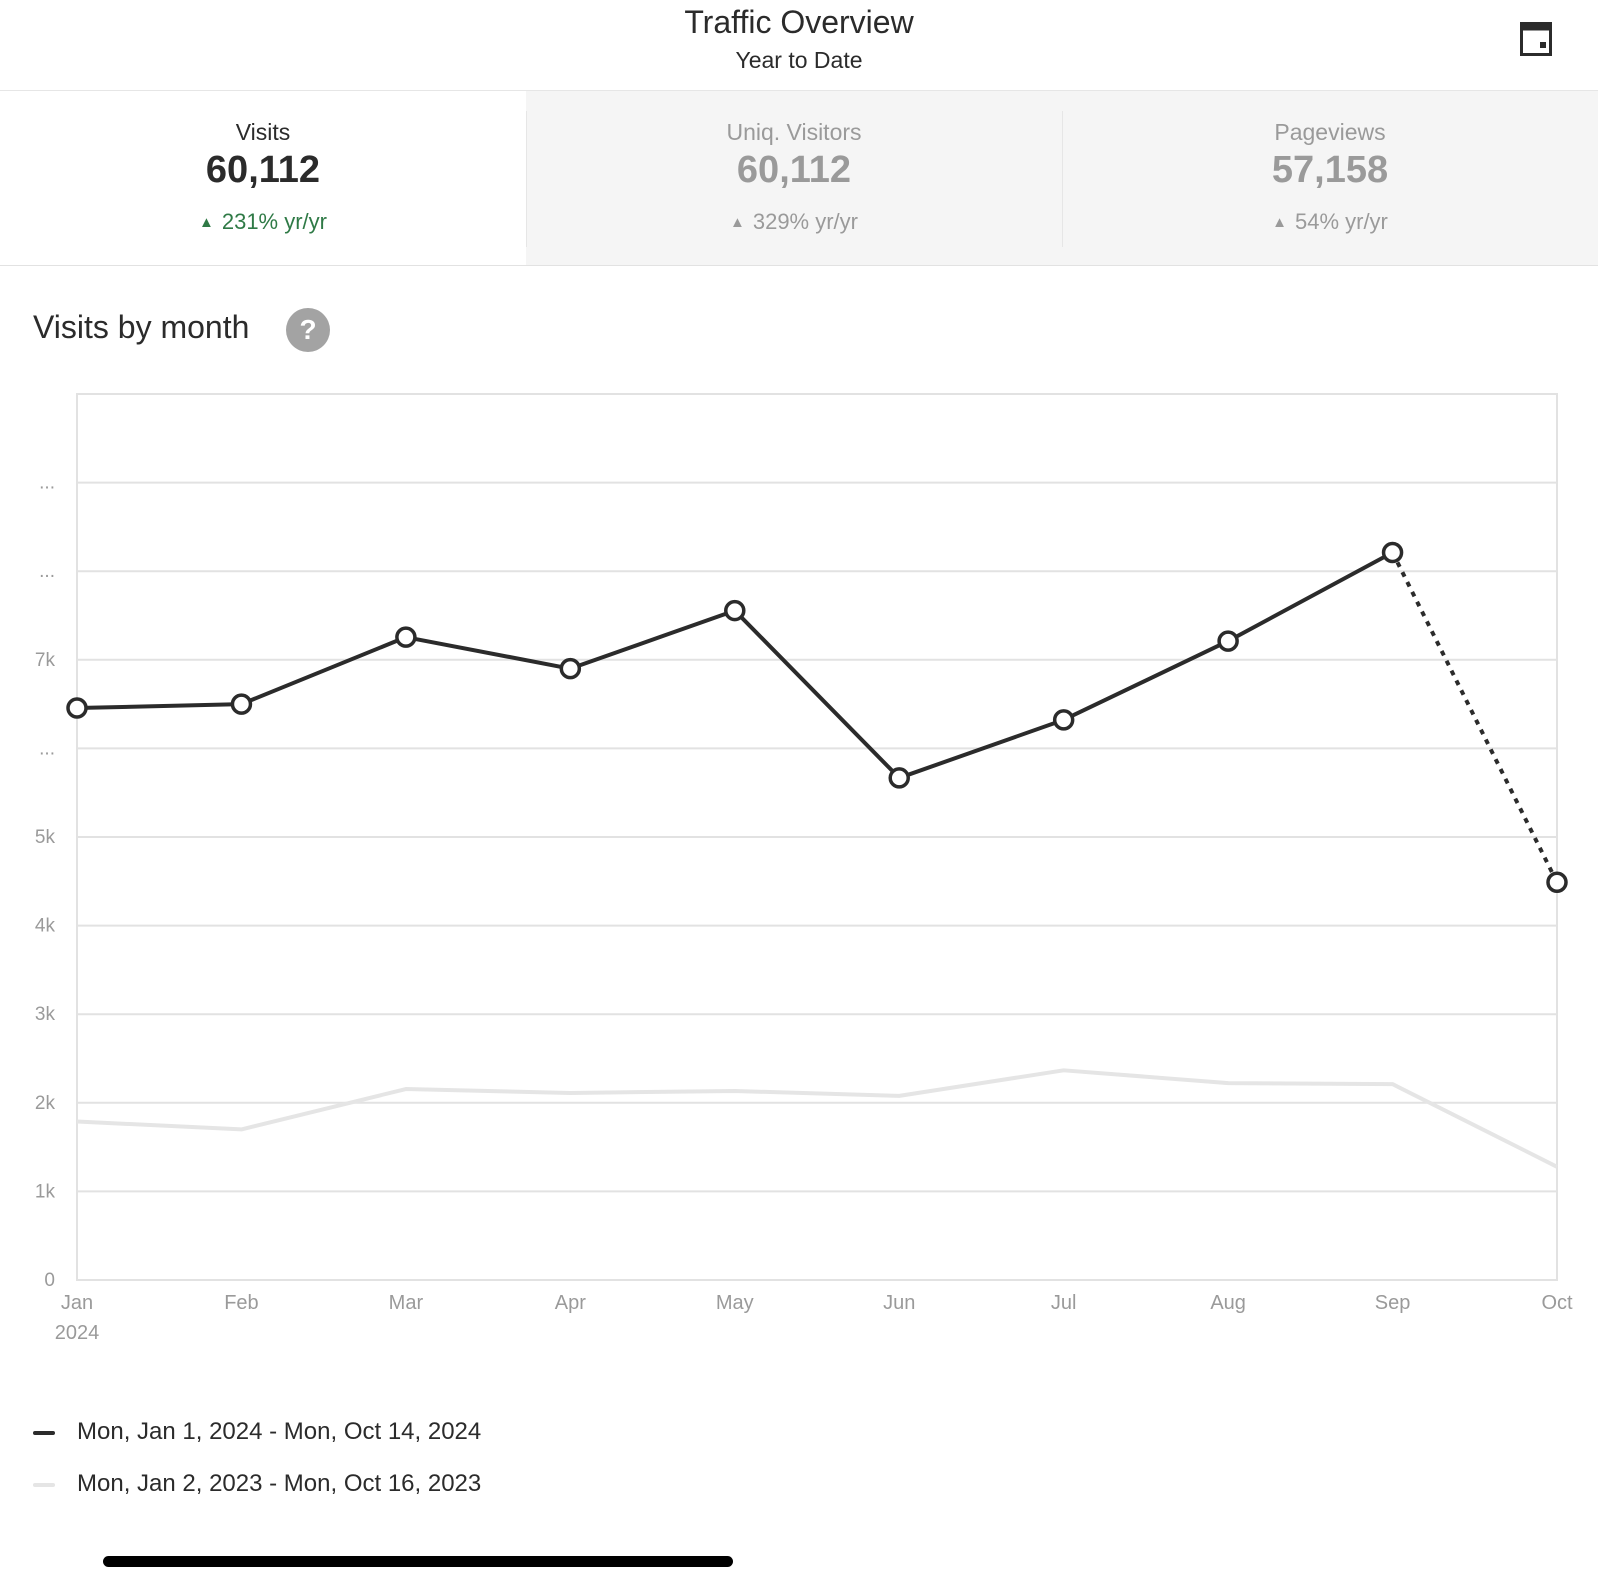 The image size is (1598, 1582). I want to click on stat-card-visits: Visits 60,112 ▲ 231% yr/yr, so click(263, 178).